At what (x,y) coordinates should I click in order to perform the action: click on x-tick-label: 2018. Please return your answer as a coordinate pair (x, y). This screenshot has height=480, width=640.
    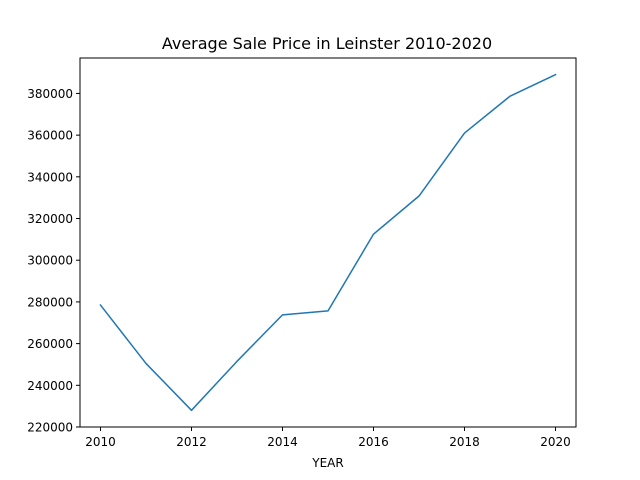
    Looking at the image, I should click on (464, 442).